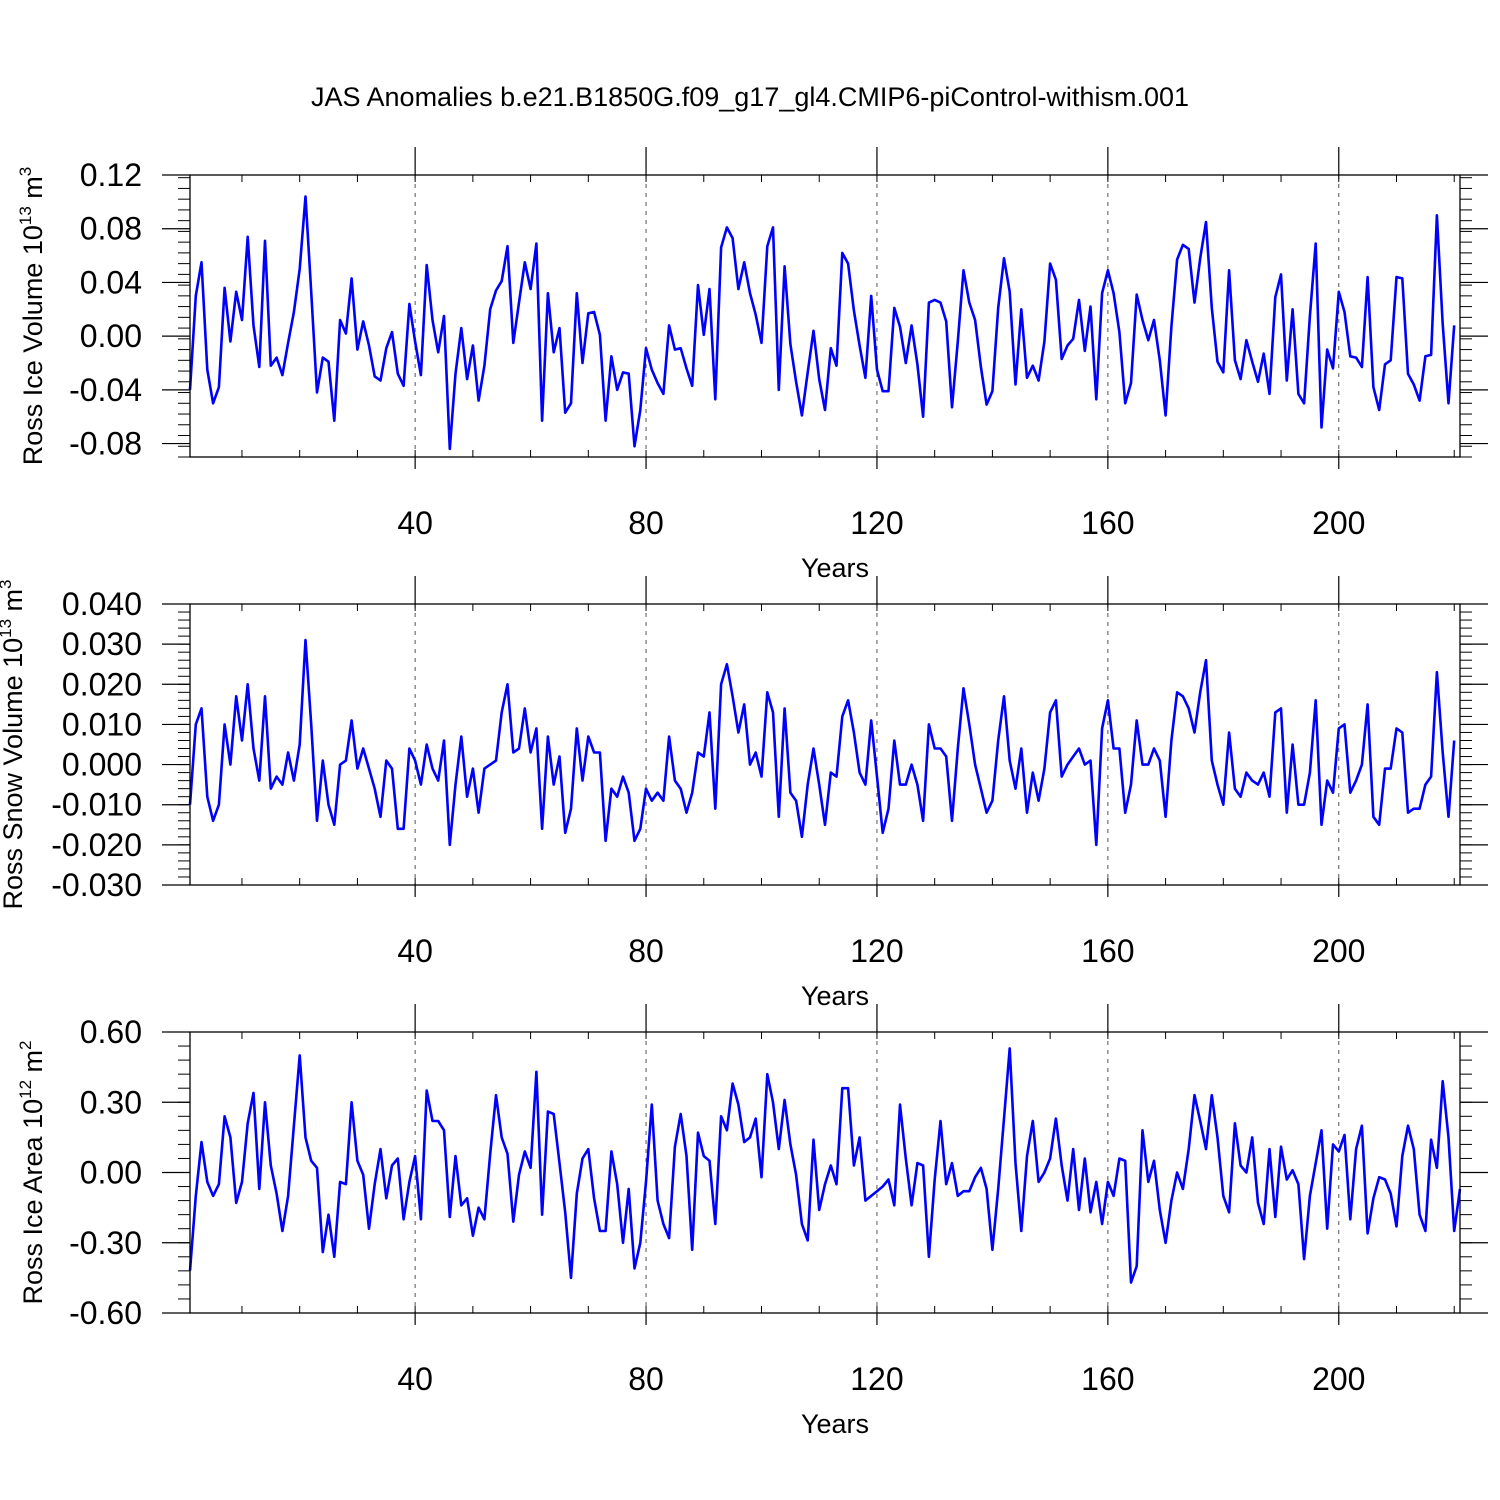 This screenshot has height=1500, width=1500. What do you see at coordinates (111, 282) in the screenshot?
I see `y-tick-label: 0.04` at bounding box center [111, 282].